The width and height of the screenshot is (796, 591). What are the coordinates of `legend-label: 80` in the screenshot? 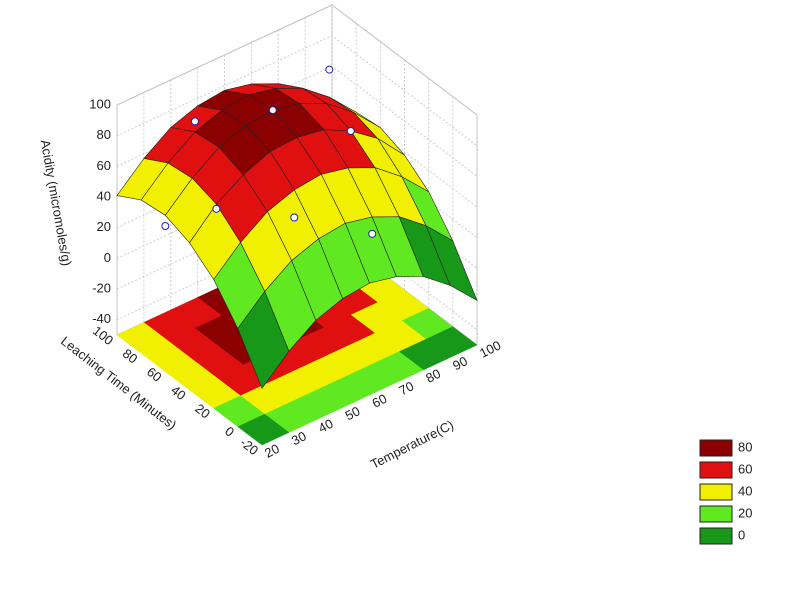 It's located at (745, 446).